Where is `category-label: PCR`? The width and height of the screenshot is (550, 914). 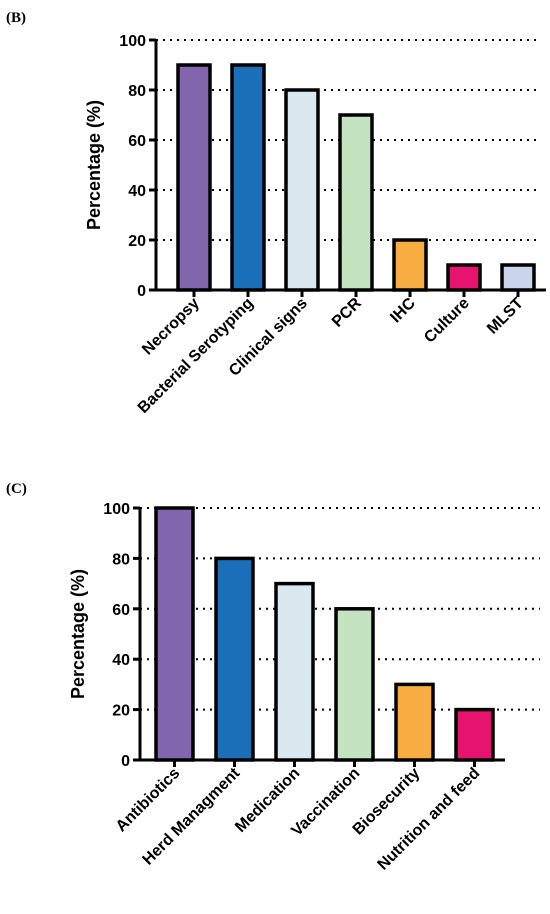
category-label: PCR is located at coordinates (347, 312).